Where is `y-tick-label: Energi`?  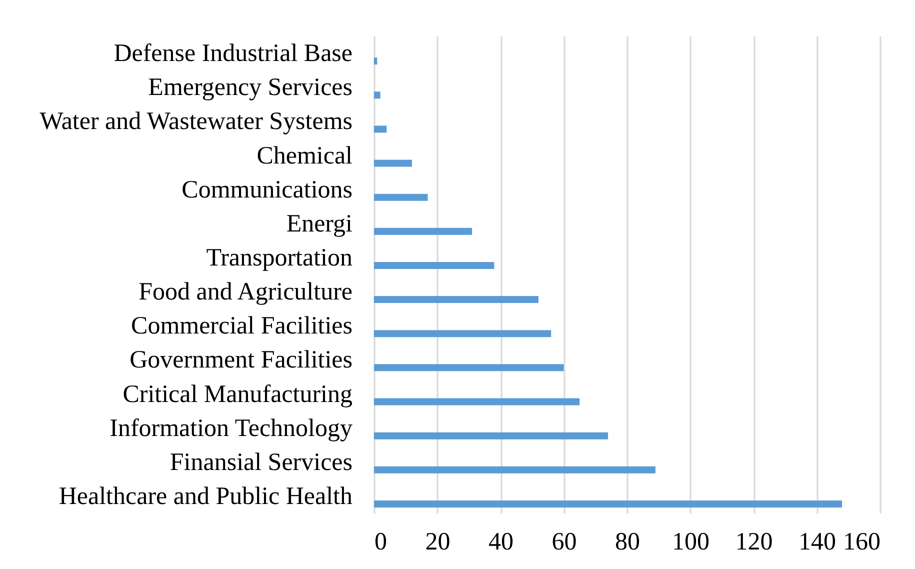
y-tick-label: Energi is located at coordinates (319, 224).